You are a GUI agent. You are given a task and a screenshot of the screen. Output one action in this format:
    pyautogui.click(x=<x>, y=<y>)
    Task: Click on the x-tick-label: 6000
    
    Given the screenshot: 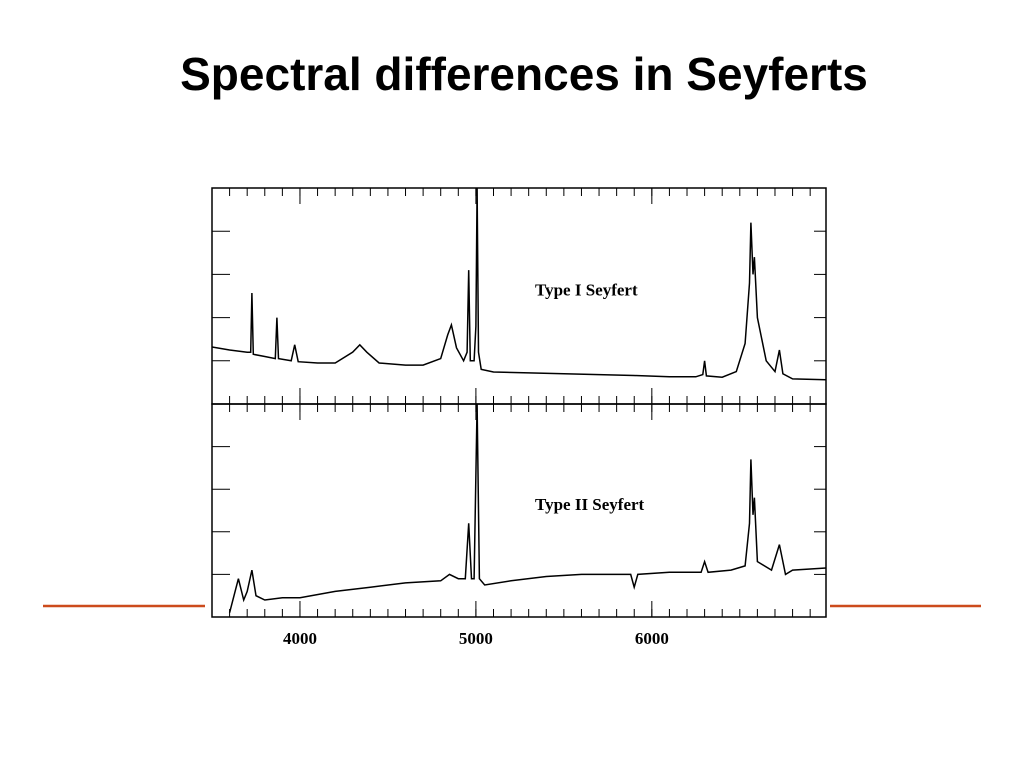 What is the action you would take?
    pyautogui.click(x=652, y=638)
    